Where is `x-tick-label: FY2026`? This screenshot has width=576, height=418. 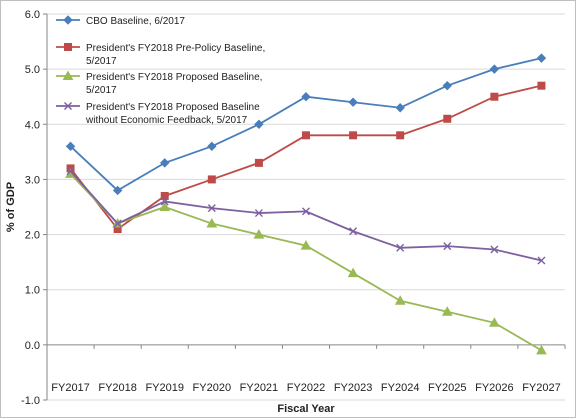 x-tick-label: FY2026 is located at coordinates (494, 388).